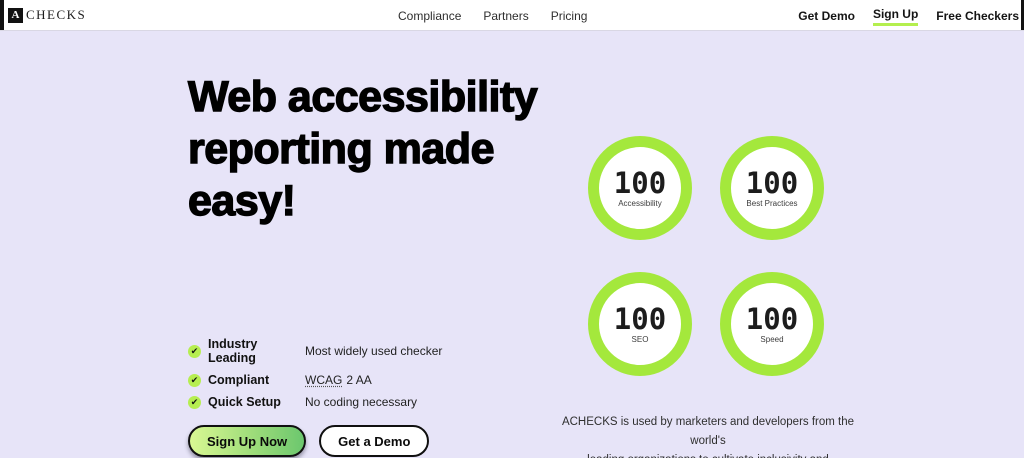  I want to click on score-accessibility: 100 Accessibility, so click(640, 188).